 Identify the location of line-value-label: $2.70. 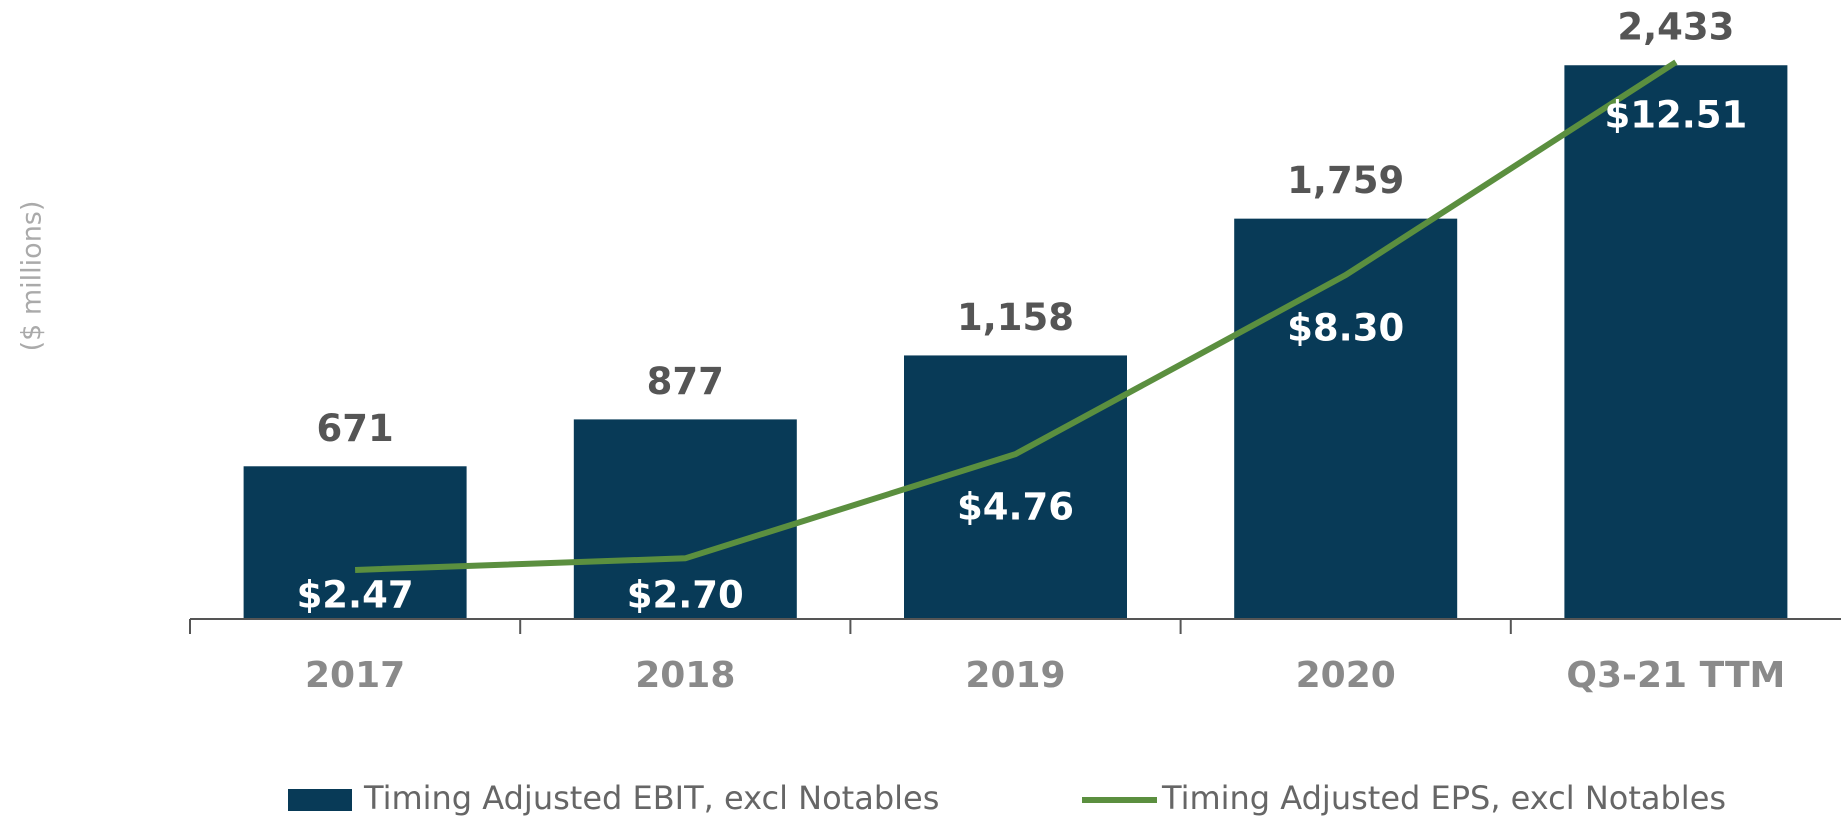
(685, 595).